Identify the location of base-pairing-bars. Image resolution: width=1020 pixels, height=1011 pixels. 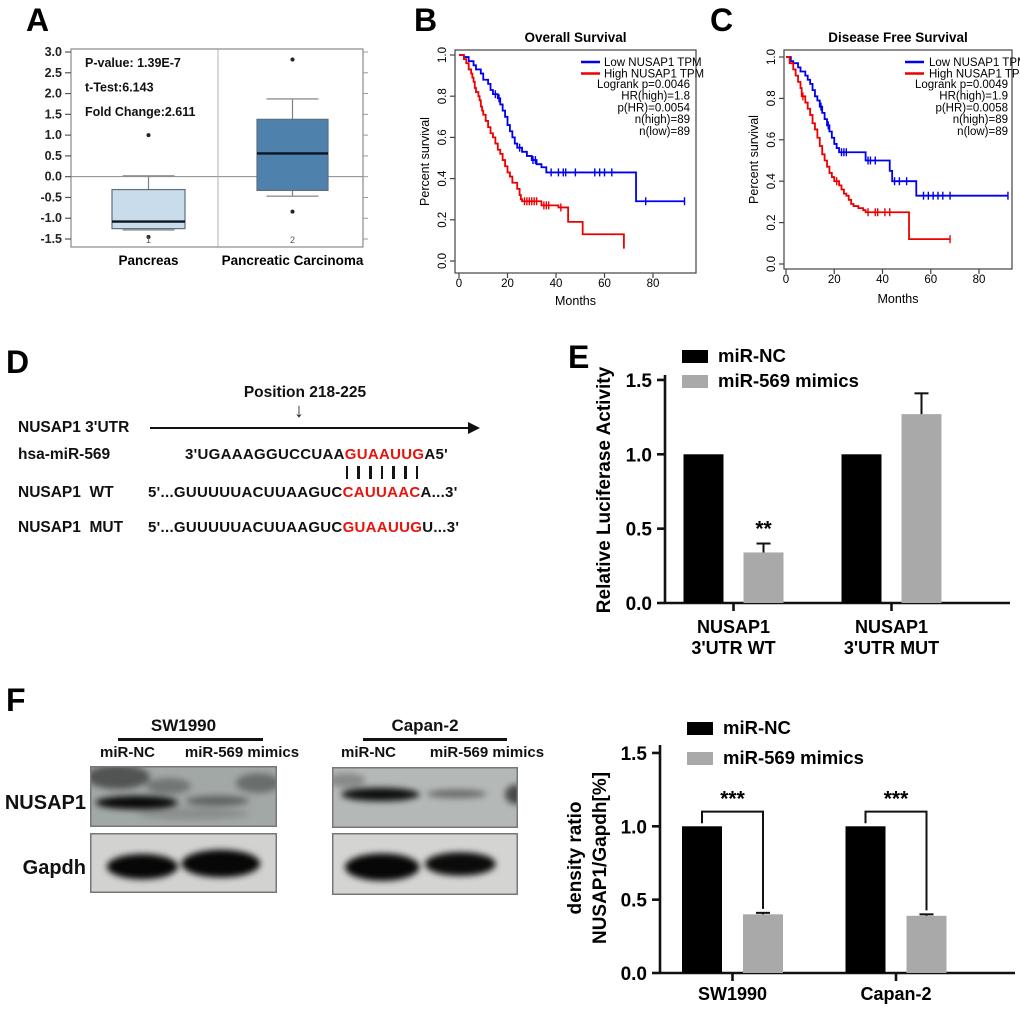
(382, 473).